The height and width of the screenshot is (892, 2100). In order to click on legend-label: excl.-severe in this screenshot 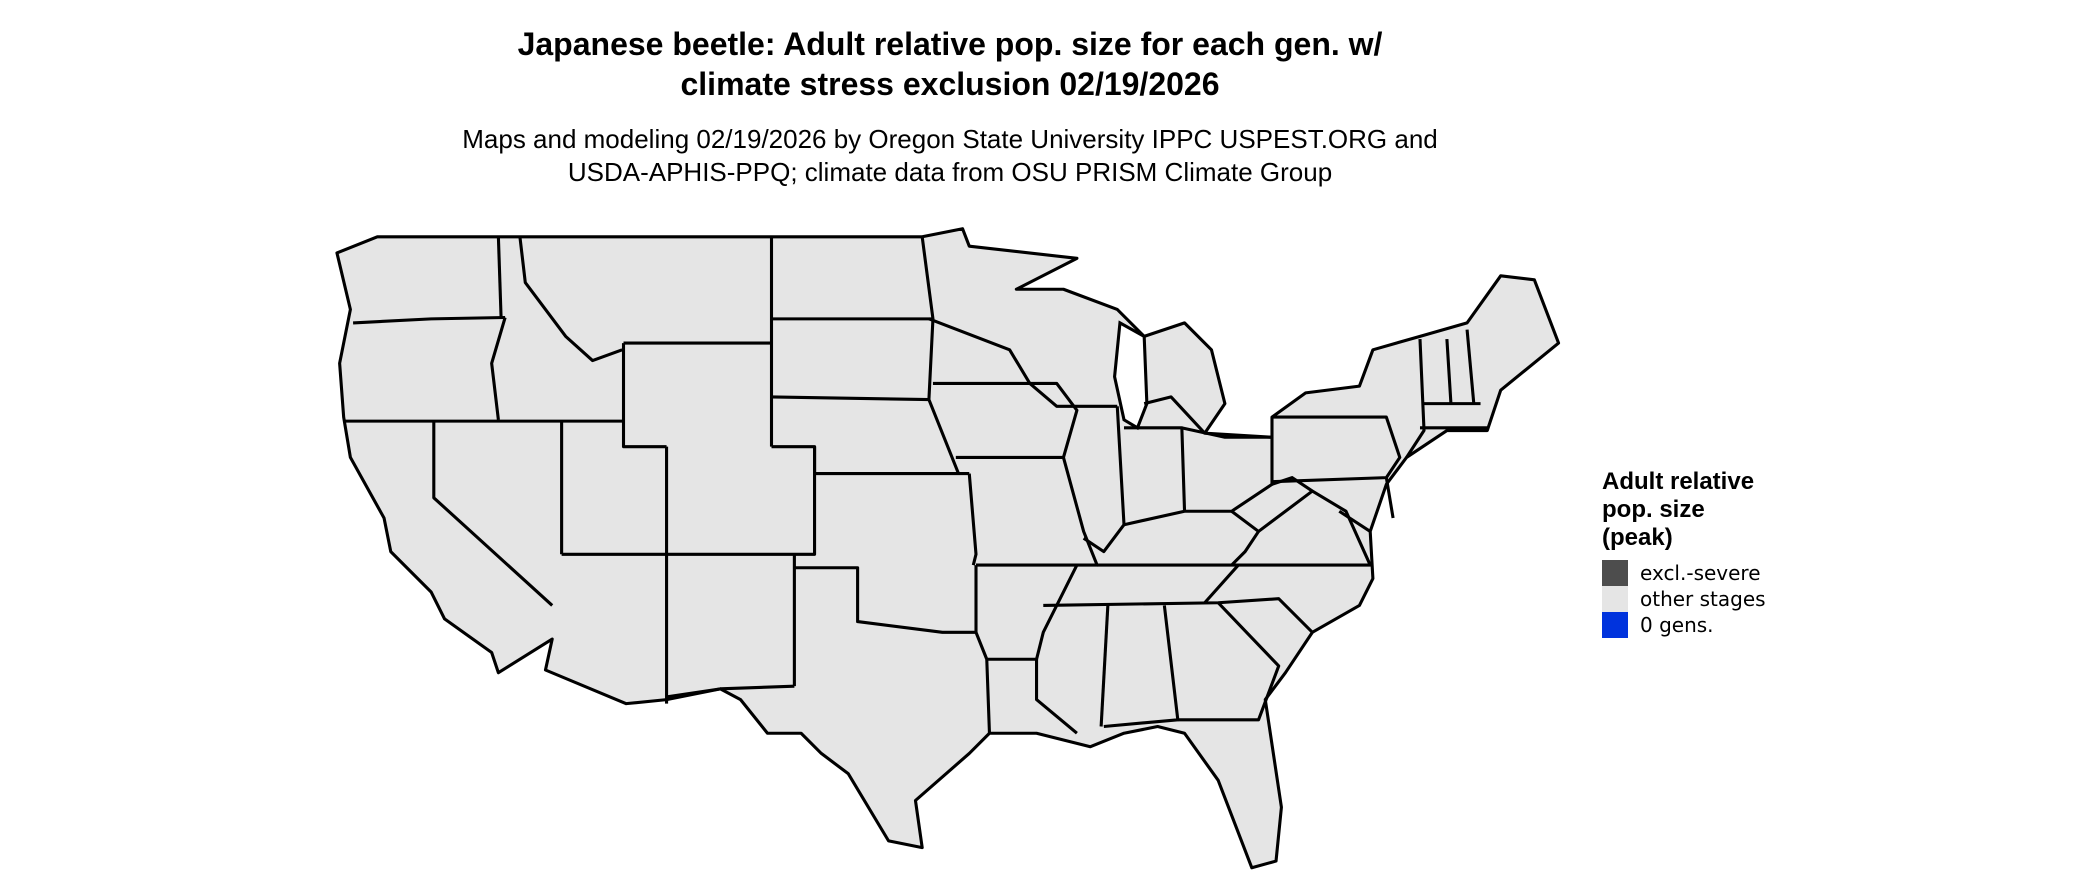, I will do `click(1700, 573)`.